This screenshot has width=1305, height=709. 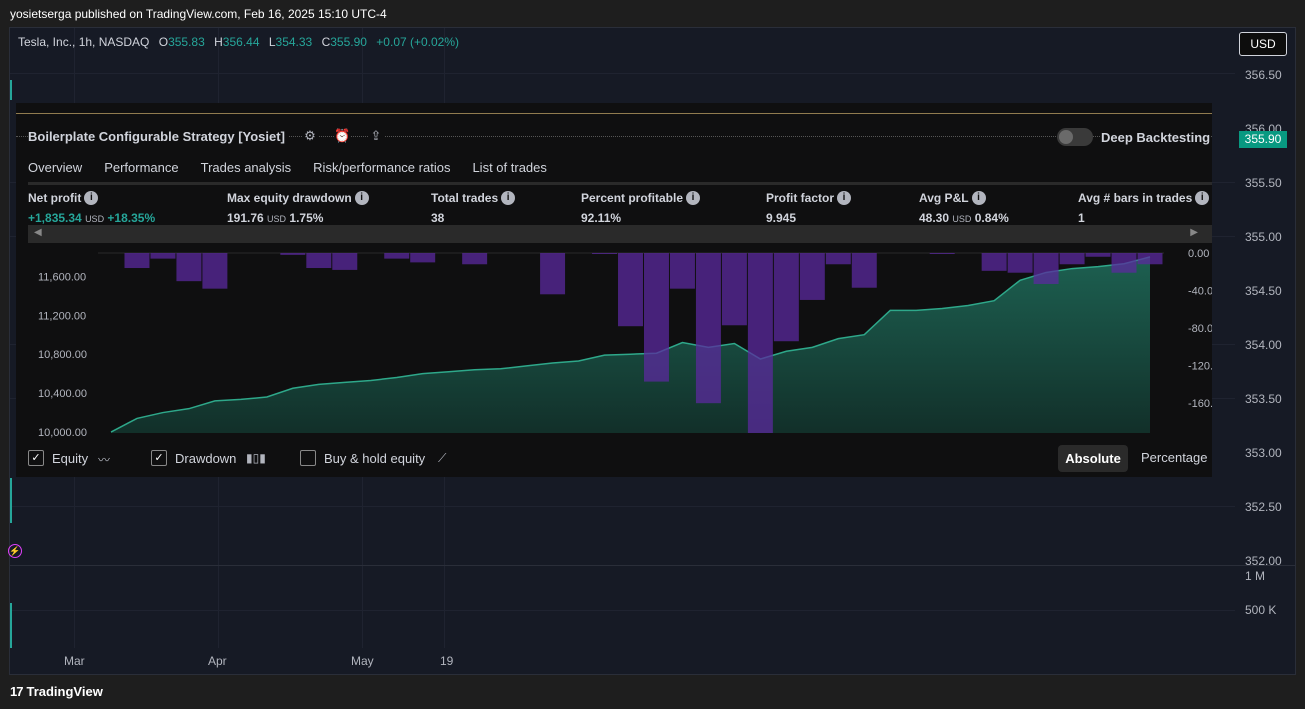 What do you see at coordinates (38, 232) in the screenshot?
I see `scroll-left-icon: ◀` at bounding box center [38, 232].